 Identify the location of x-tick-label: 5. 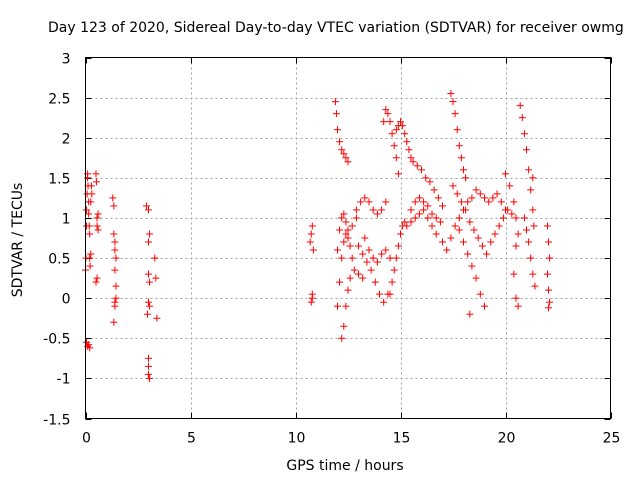
(191, 439).